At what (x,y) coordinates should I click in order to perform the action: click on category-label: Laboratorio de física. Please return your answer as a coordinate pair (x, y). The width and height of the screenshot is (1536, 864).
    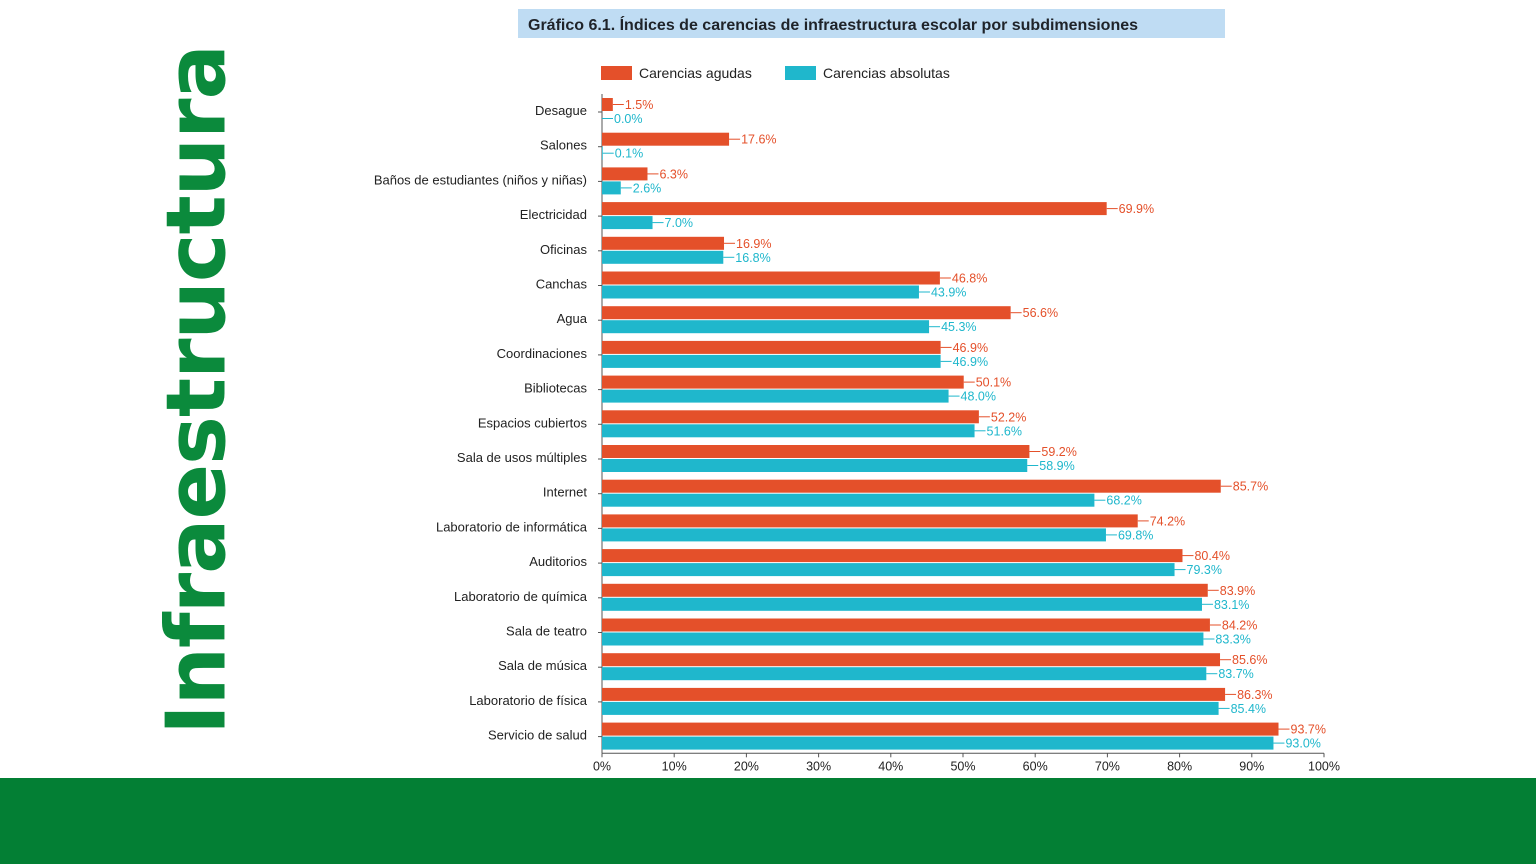
    Looking at the image, I should click on (528, 700).